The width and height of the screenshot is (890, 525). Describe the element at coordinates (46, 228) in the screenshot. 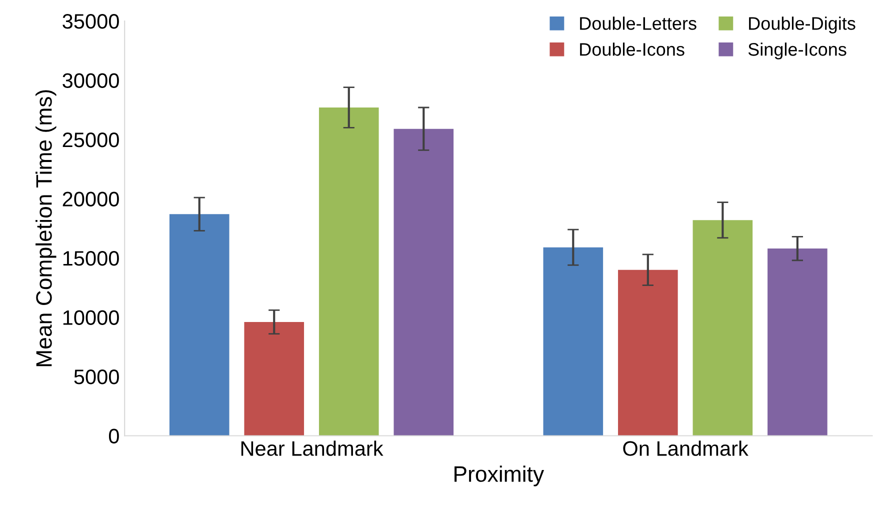

I see `y-axis-title: Mean Completion Time (ms)` at that location.